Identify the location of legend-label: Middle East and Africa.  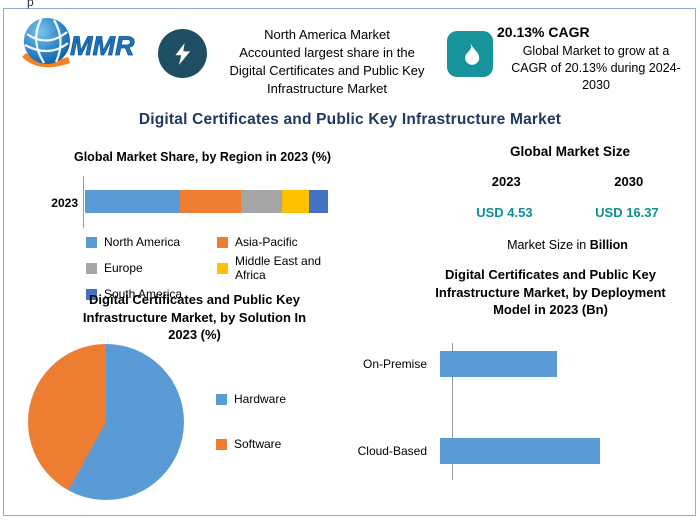
(278, 268).